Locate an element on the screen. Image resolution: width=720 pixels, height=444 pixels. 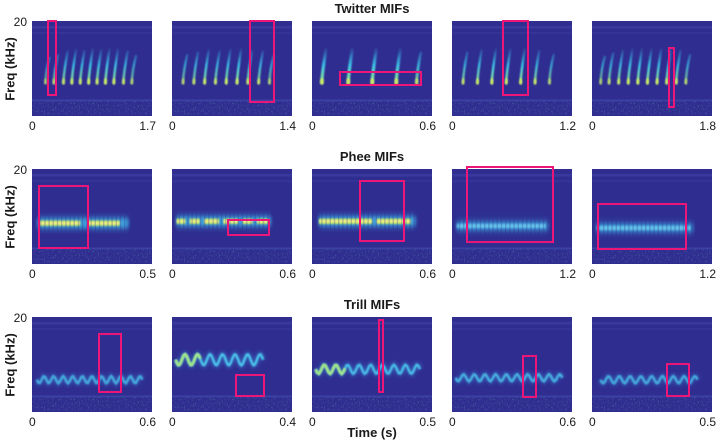
spectrogram-panel-twitter-1: 0 1.7 is located at coordinates (92, 76).